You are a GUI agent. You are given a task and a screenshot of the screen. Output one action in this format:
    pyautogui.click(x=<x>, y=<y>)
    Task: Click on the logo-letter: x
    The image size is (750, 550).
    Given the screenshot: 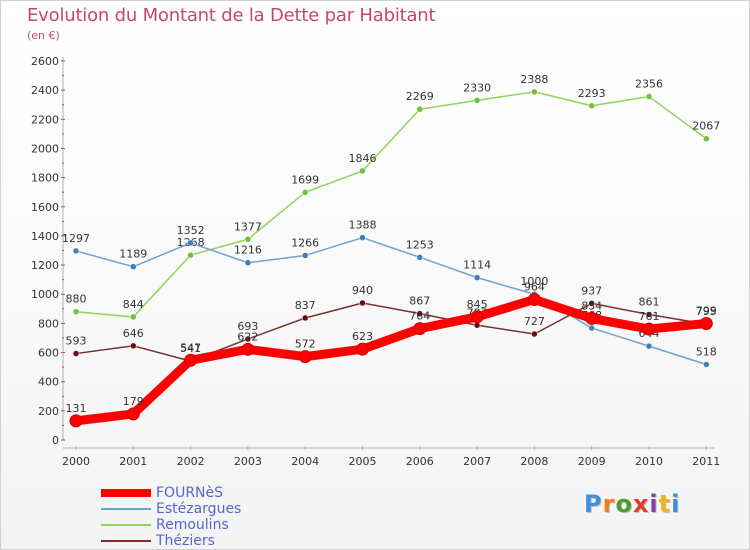 What is the action you would take?
    pyautogui.click(x=641, y=504)
    